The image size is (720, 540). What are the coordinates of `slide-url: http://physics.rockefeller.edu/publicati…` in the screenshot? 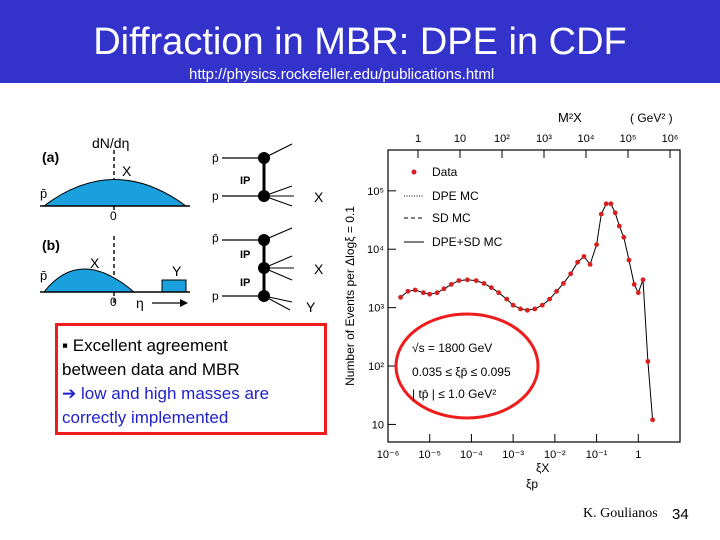 It's located at (342, 74).